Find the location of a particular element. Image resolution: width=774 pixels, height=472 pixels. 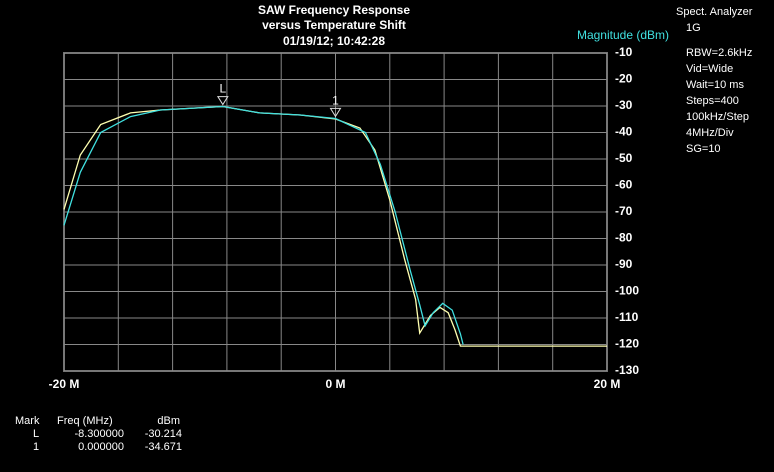

x-tick-label: 20 M is located at coordinates (607, 384).